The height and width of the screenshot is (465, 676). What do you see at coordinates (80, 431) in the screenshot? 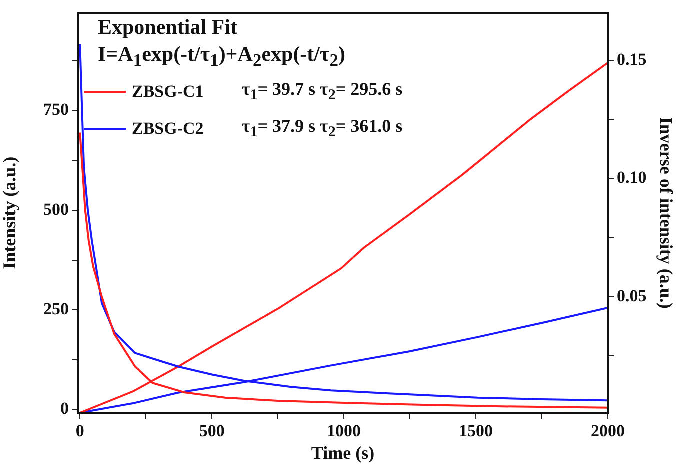
I see `x-tick-label: 0` at bounding box center [80, 431].